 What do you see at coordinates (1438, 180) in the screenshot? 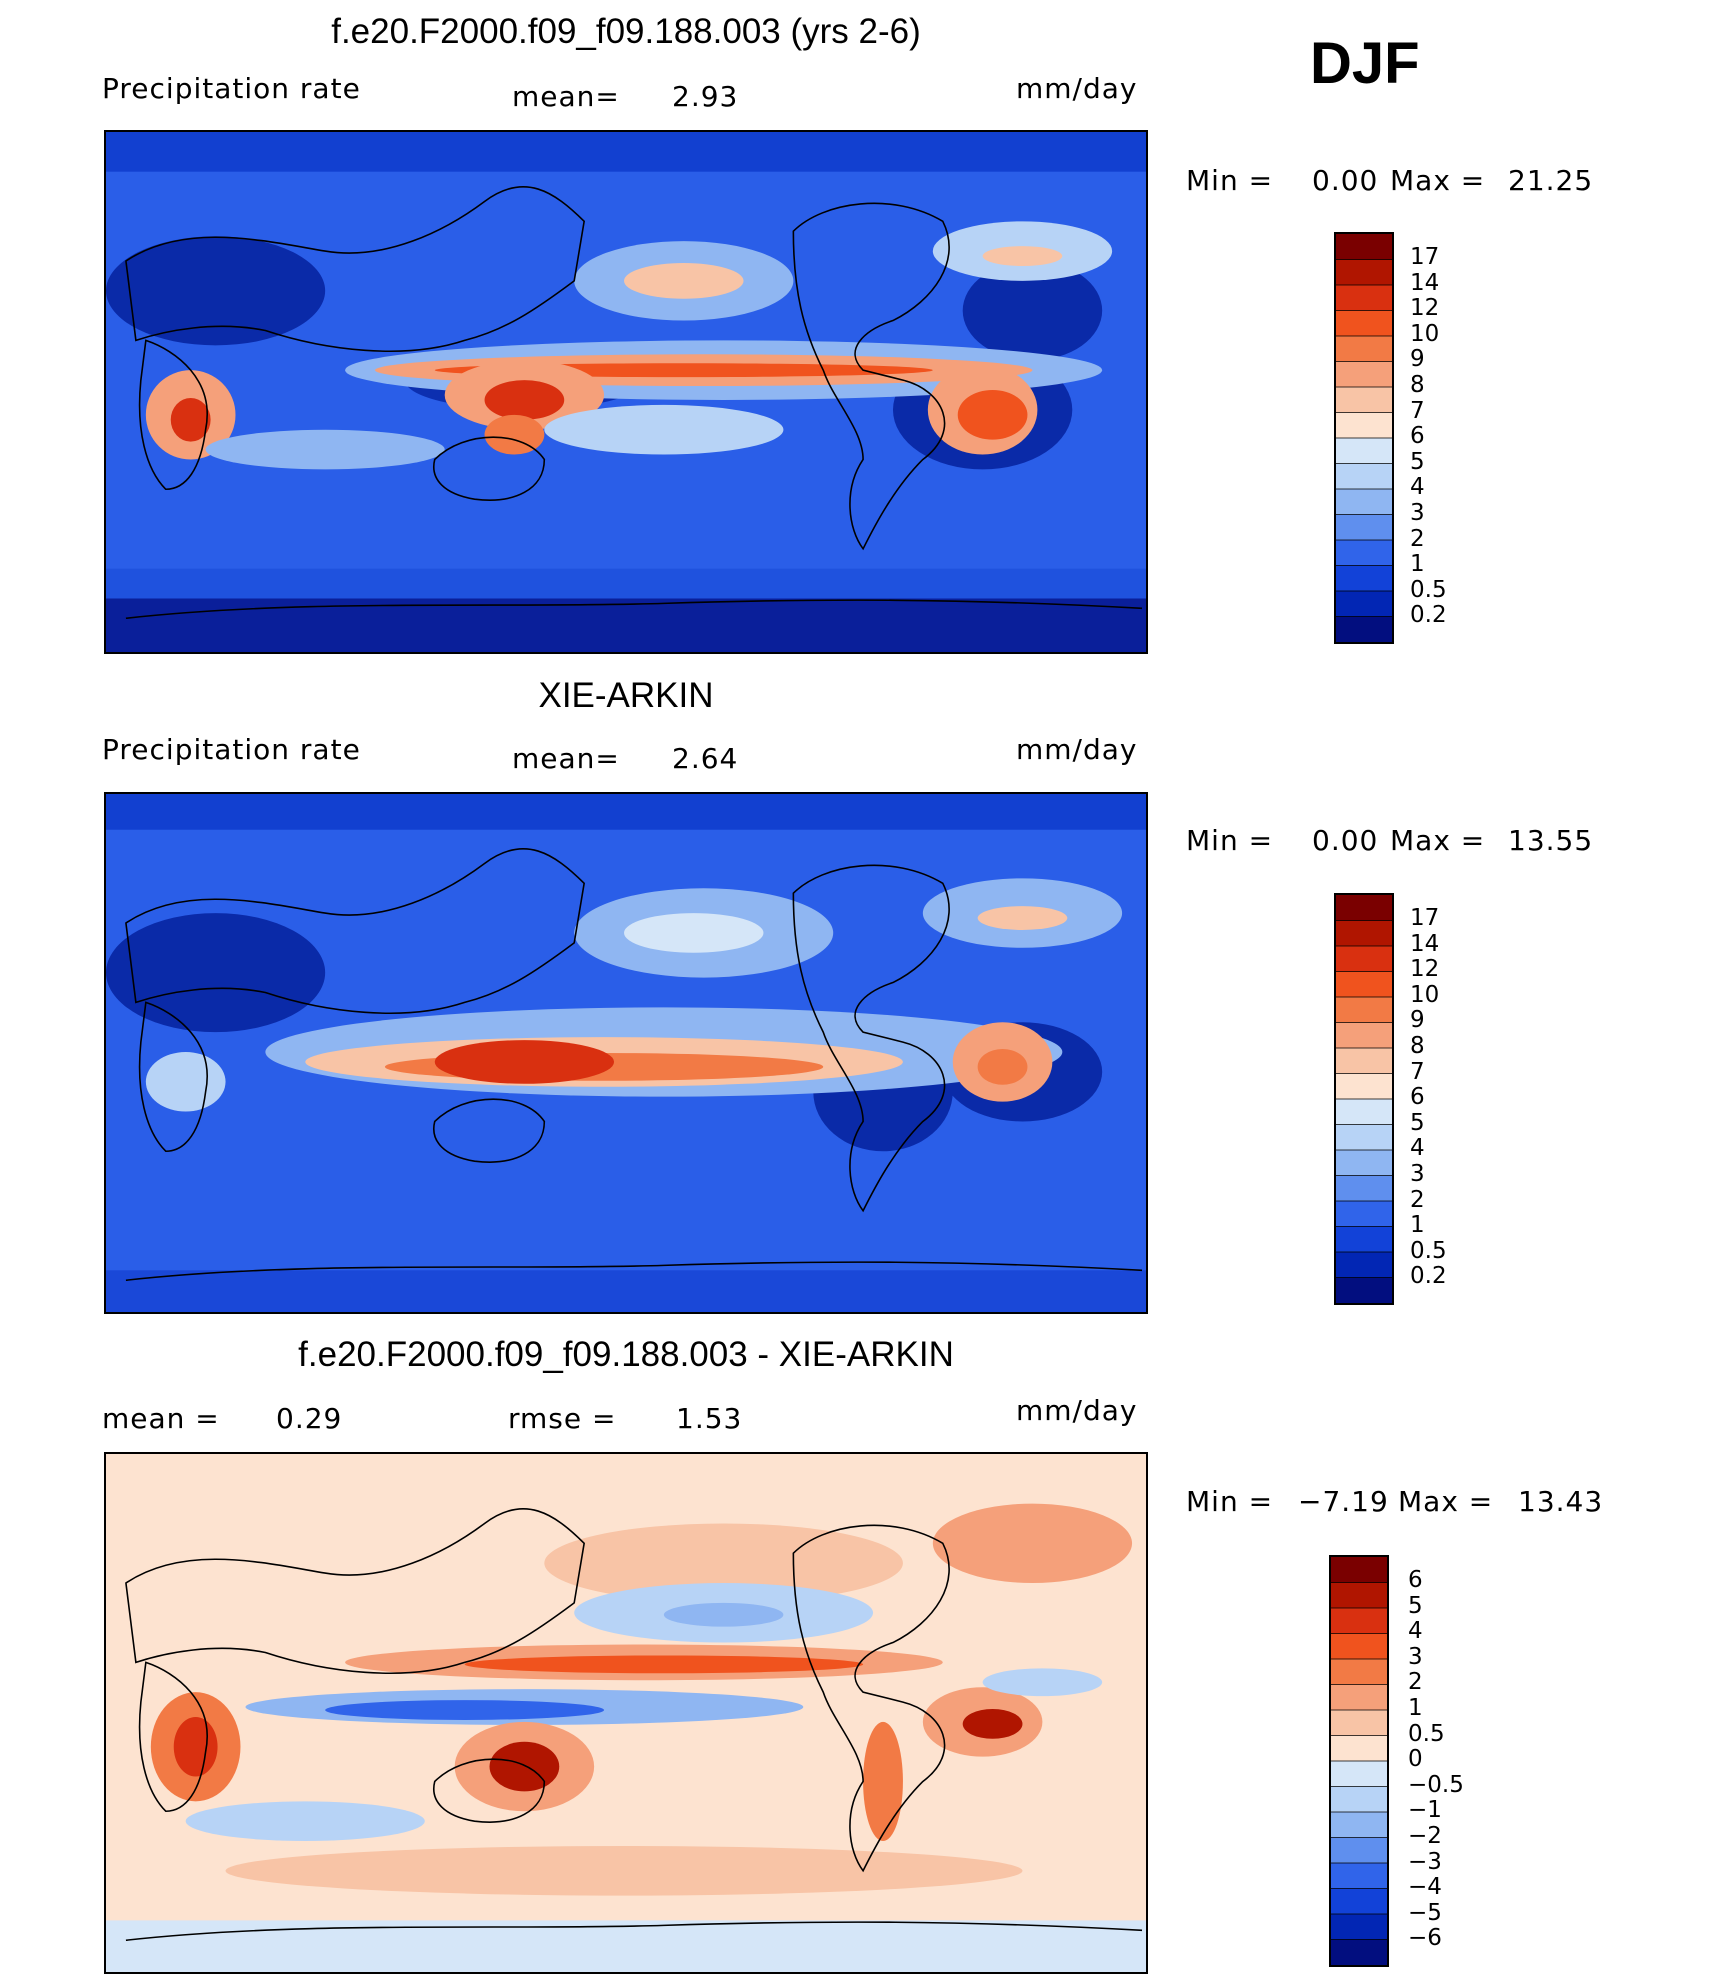
I see `panel1-range-max-label: Max =` at bounding box center [1438, 180].